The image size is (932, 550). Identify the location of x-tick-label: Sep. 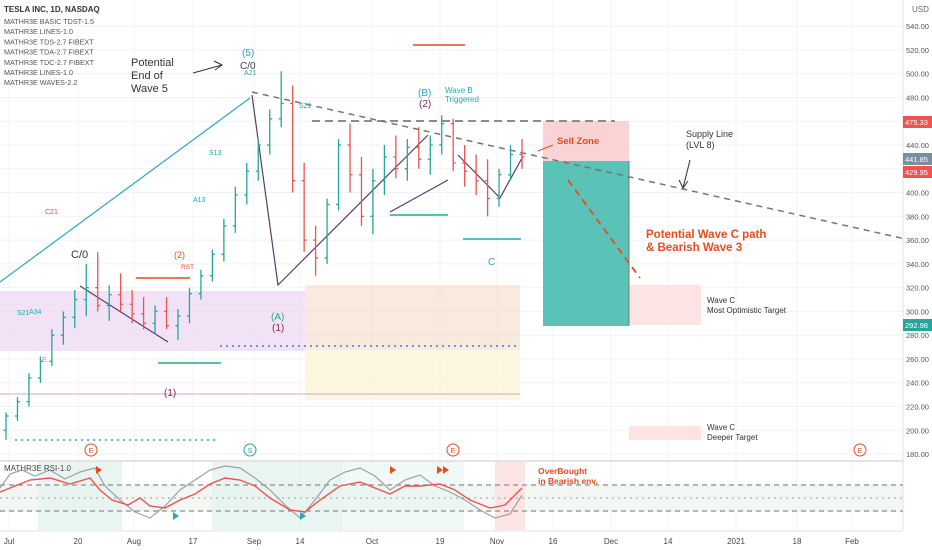
(254, 541).